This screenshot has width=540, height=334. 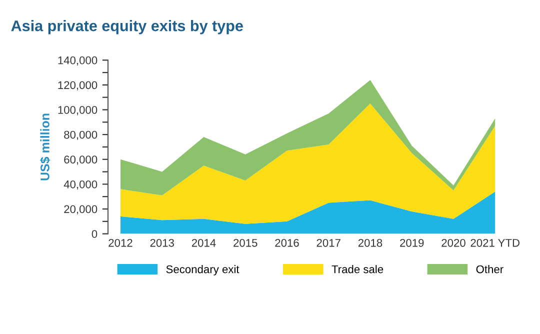 I want to click on y-tick-label: 140,000, so click(x=78, y=61).